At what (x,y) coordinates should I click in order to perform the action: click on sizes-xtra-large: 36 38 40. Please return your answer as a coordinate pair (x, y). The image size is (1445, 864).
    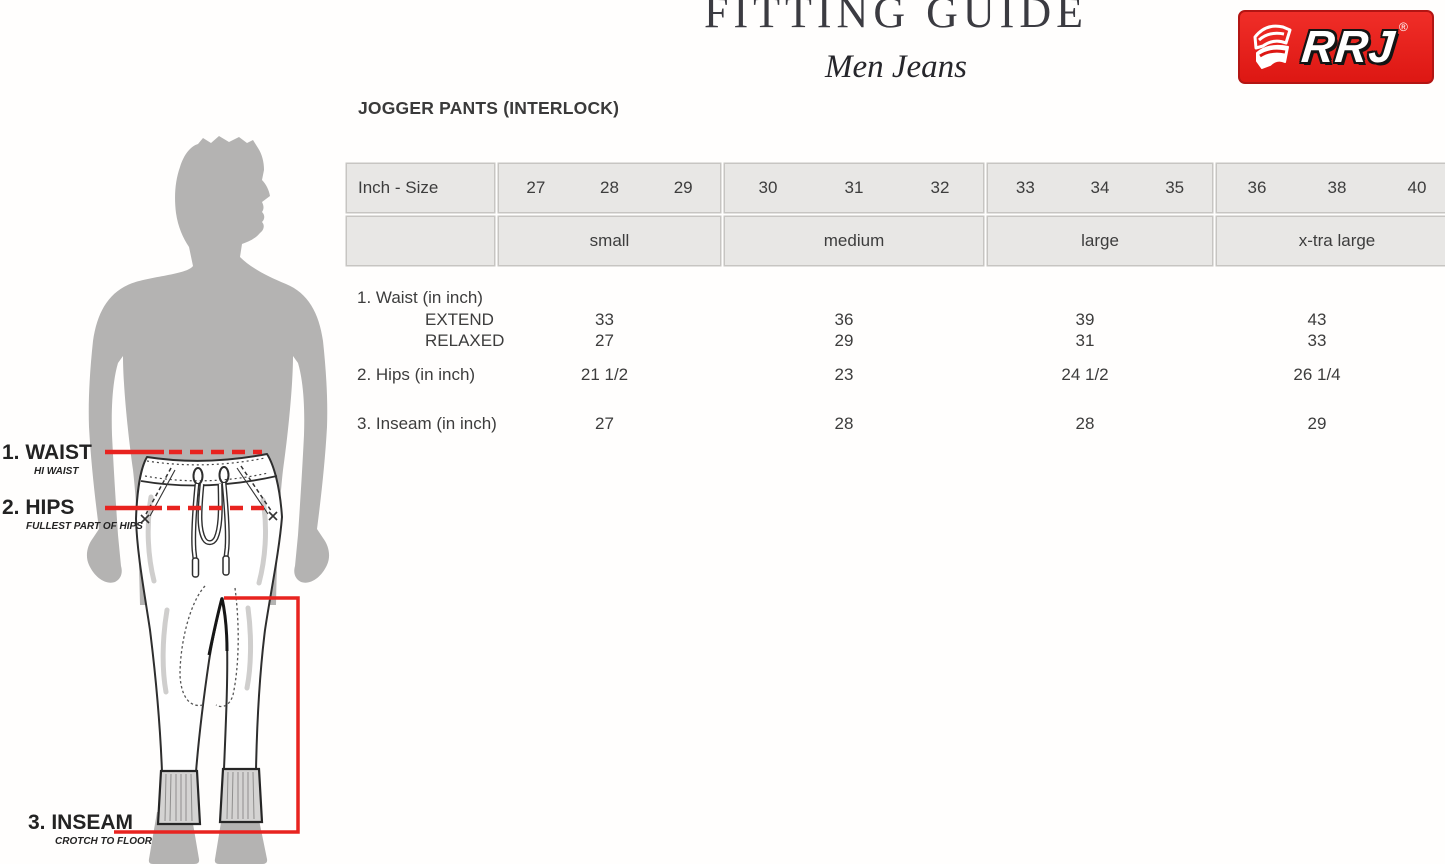
    Looking at the image, I should click on (1331, 188).